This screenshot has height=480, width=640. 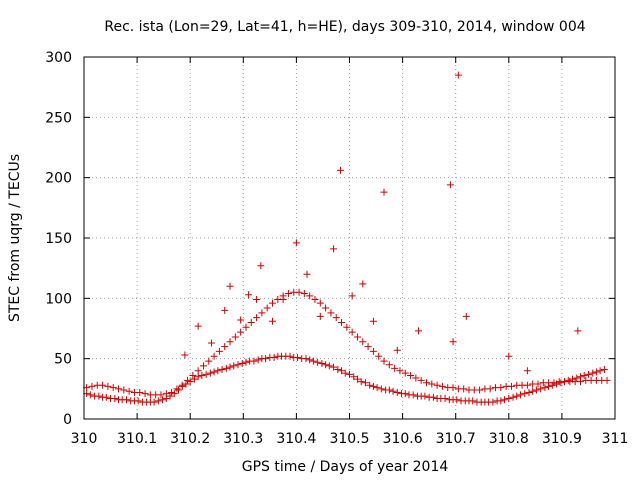 What do you see at coordinates (190, 439) in the screenshot?
I see `x-tick-label: 310.2` at bounding box center [190, 439].